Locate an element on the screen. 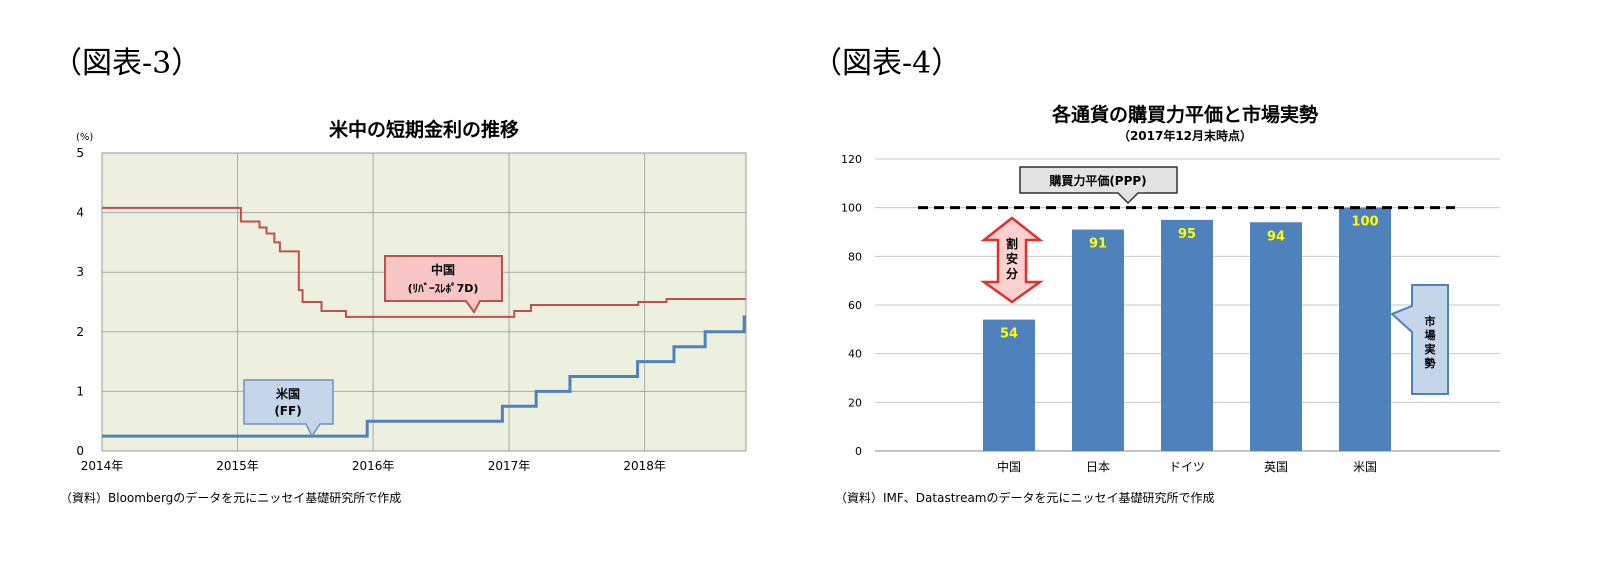  series-line-china is located at coordinates (424, 262).